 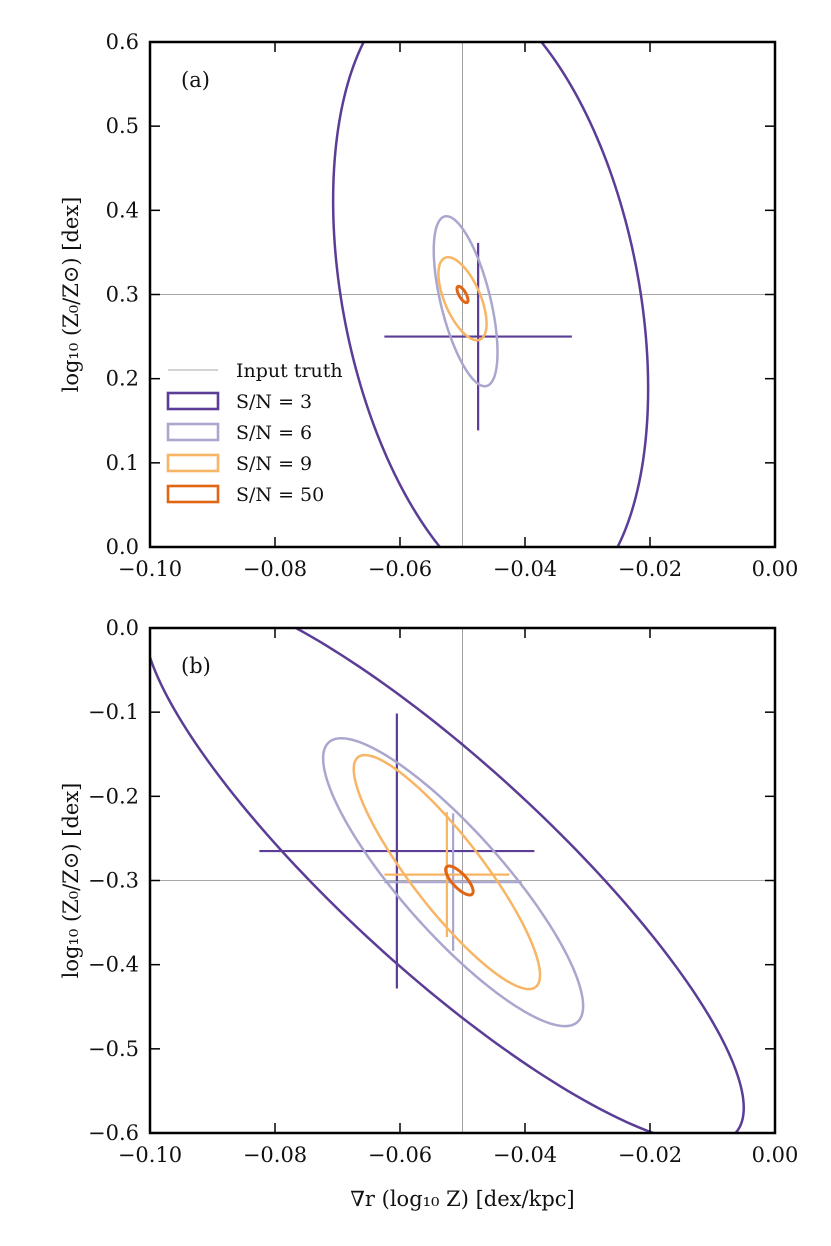 I want to click on y-tick-label: −0.1, so click(x=113, y=712).